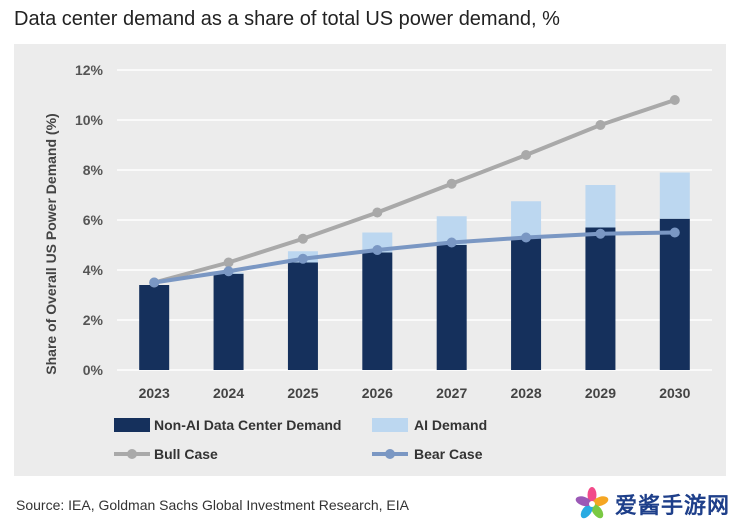 Image resolution: width=740 pixels, height=529 pixels. I want to click on y-tick-label: 10%, so click(89, 120).